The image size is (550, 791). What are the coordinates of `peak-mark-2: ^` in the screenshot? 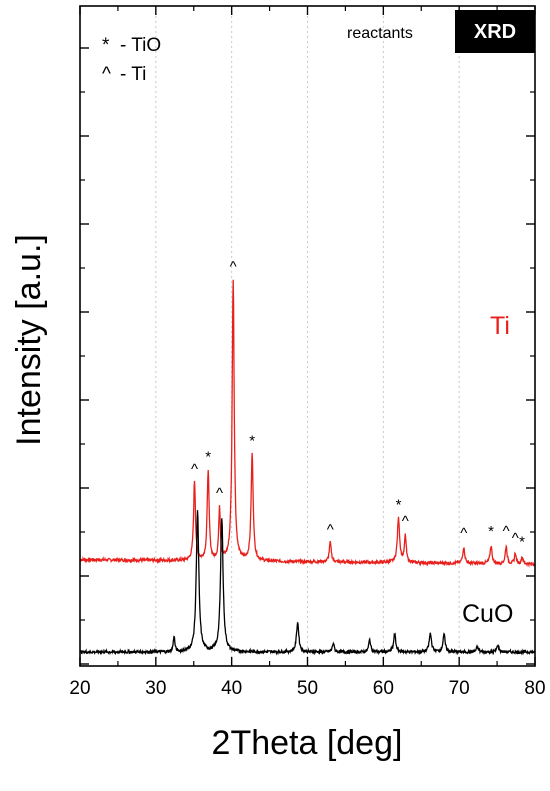 It's located at (219, 493).